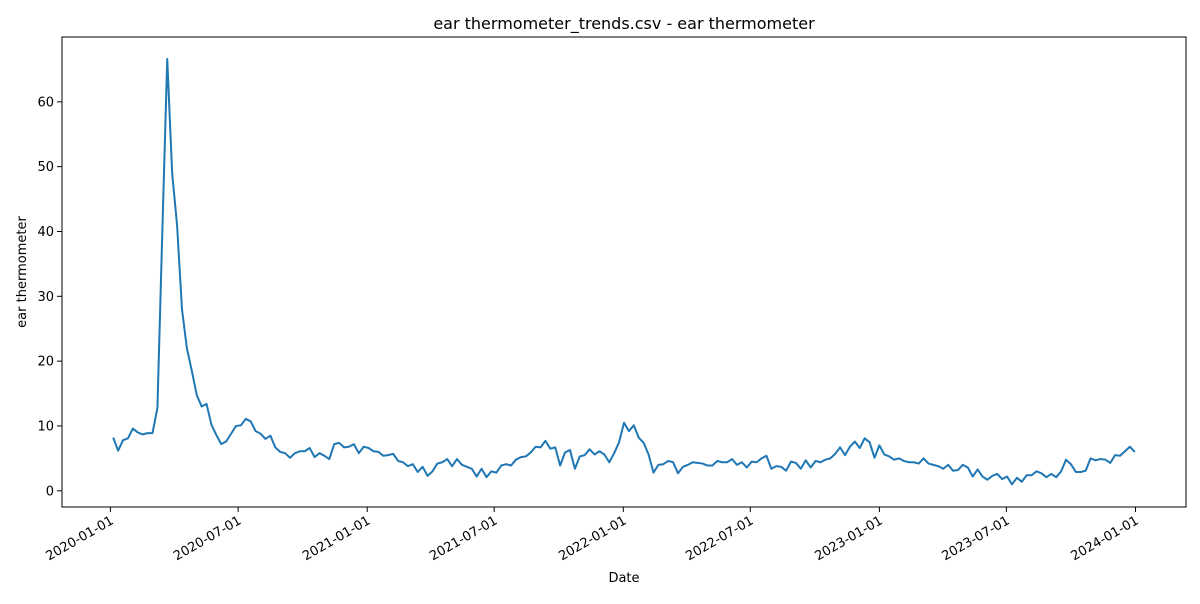  I want to click on y-tick-label: 20, so click(45, 362).